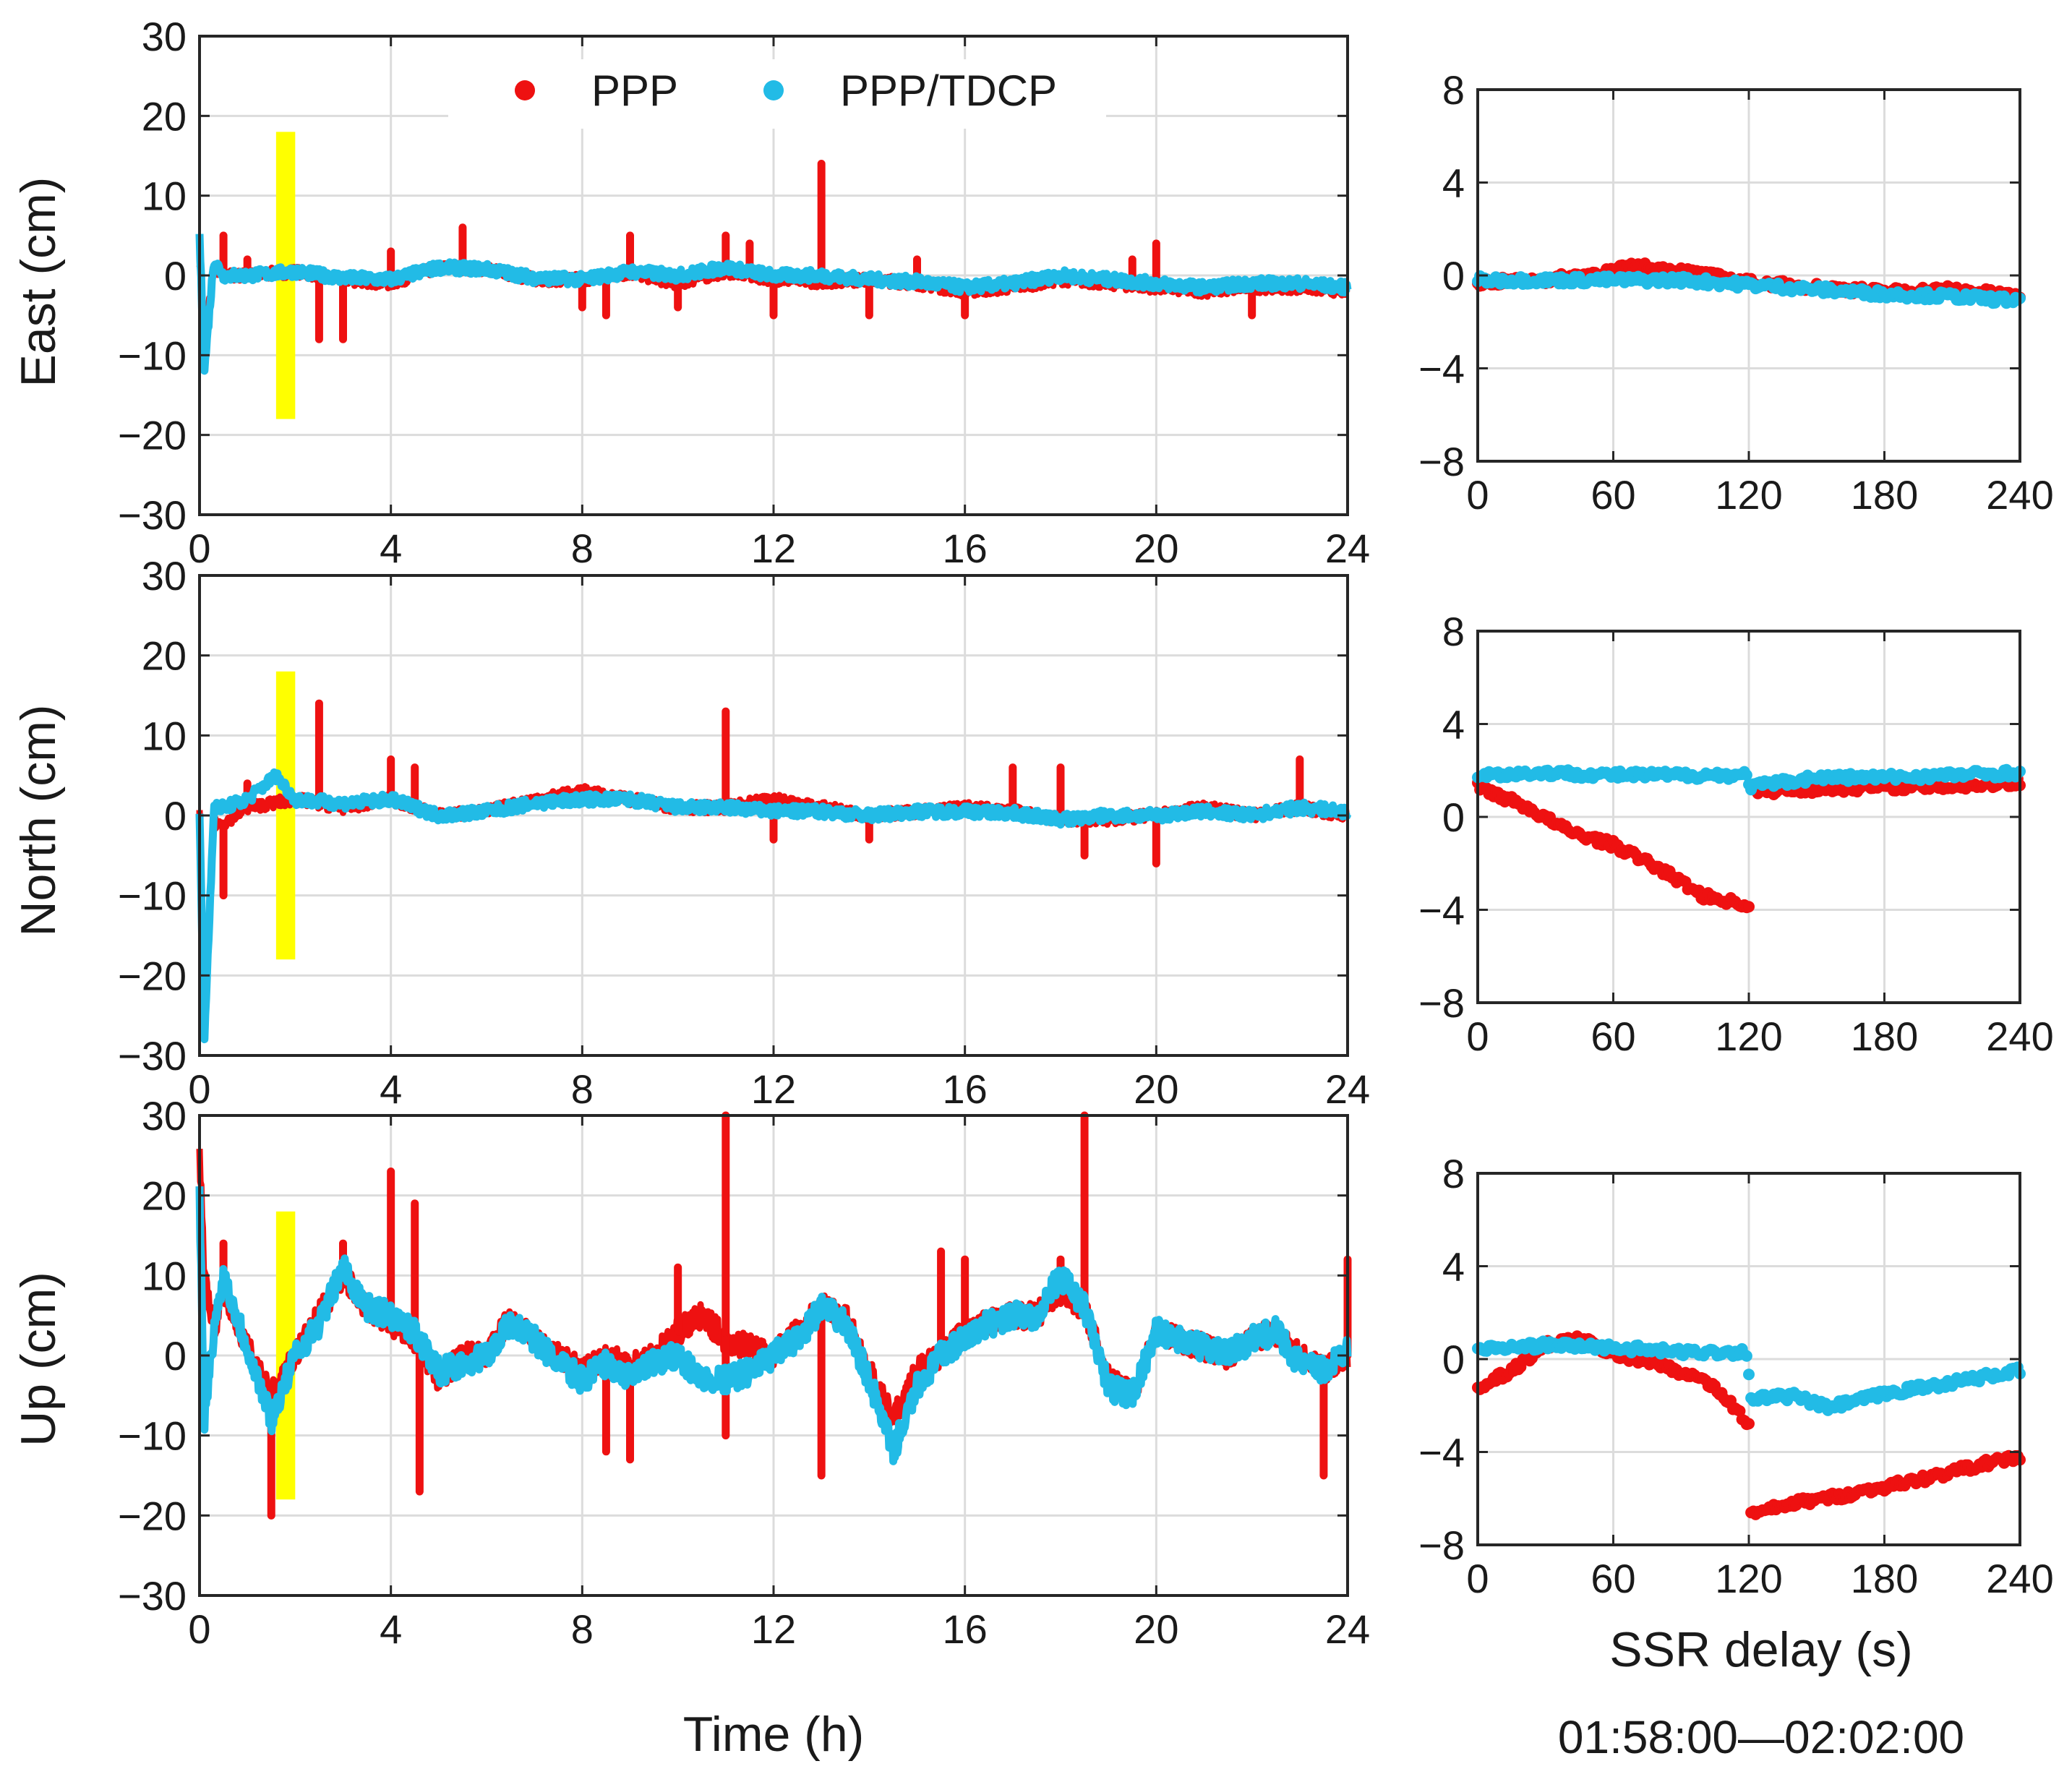 The height and width of the screenshot is (1782, 2072). I want to click on legend-label-ppp: PPP, so click(635, 91).